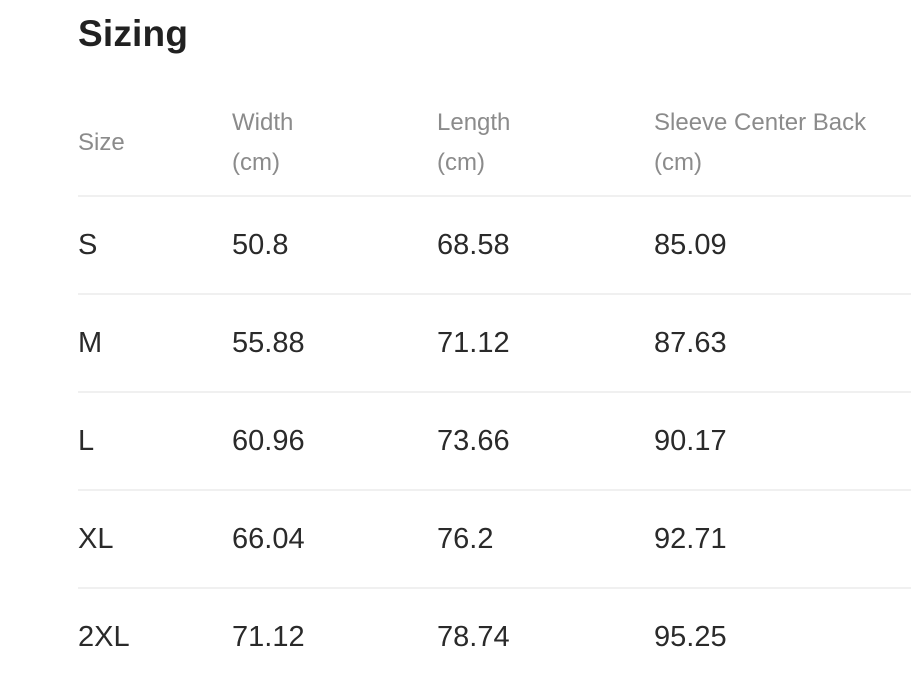  What do you see at coordinates (334, 441) in the screenshot?
I see `cell-width: 60.96` at bounding box center [334, 441].